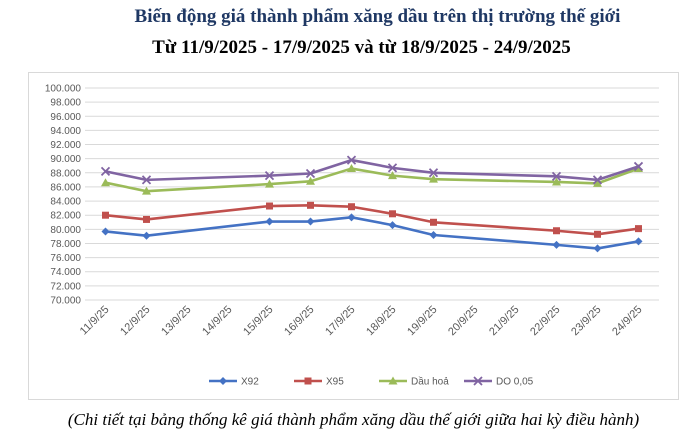 This screenshot has width=695, height=438. I want to click on x-tick-label: 23/9/25, so click(586, 321).